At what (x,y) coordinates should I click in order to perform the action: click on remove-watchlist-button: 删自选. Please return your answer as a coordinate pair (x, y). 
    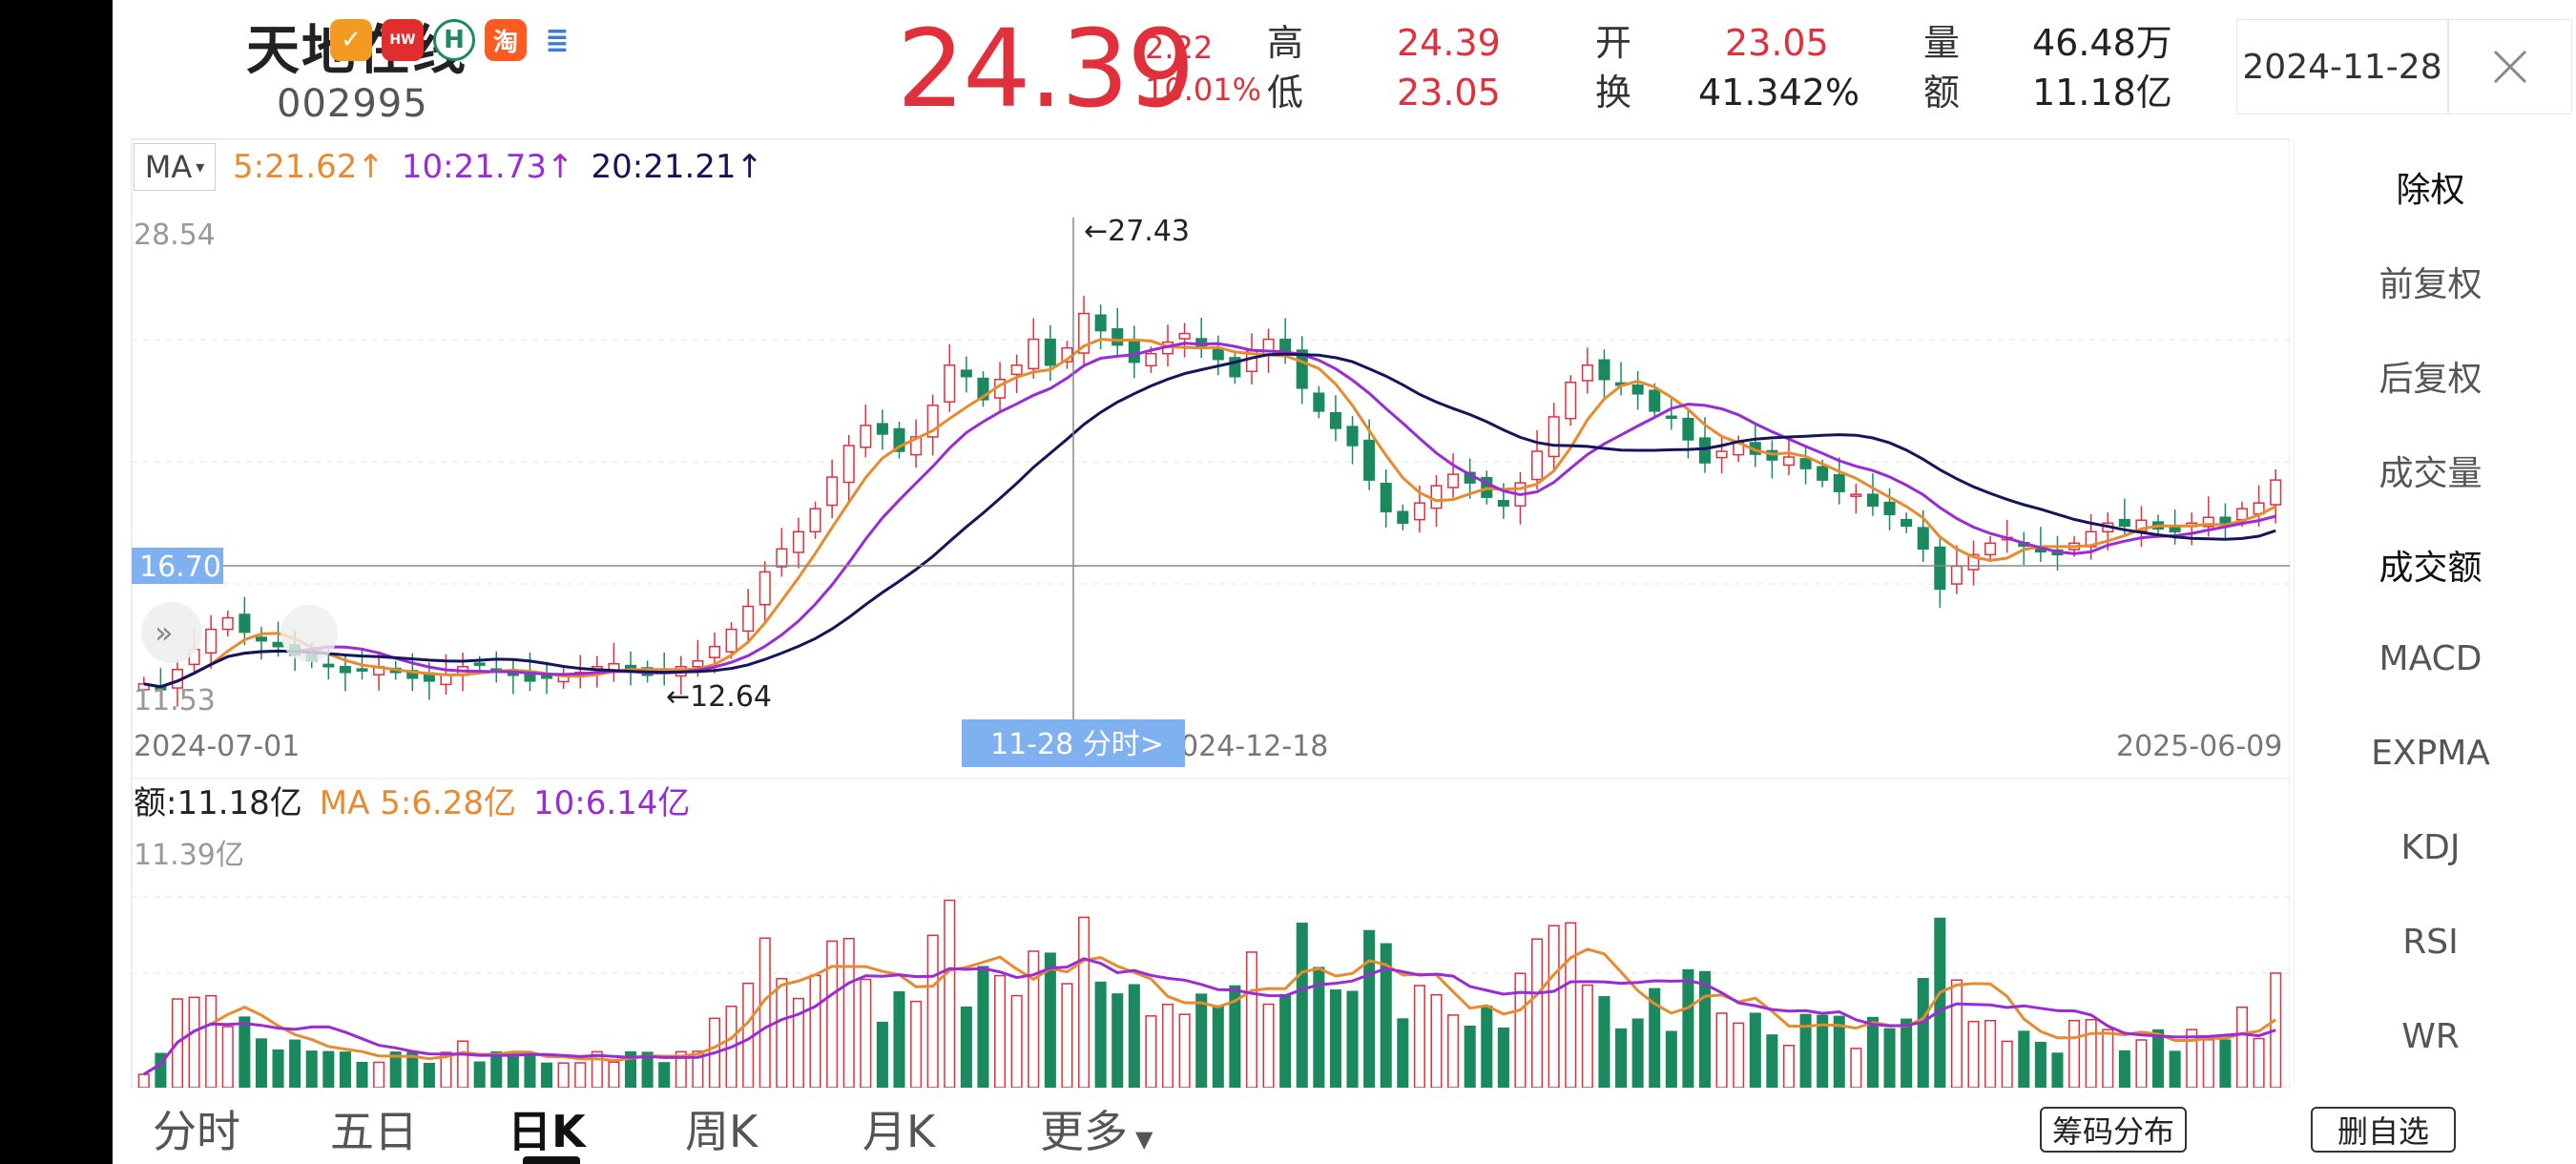
    Looking at the image, I should click on (2383, 1130).